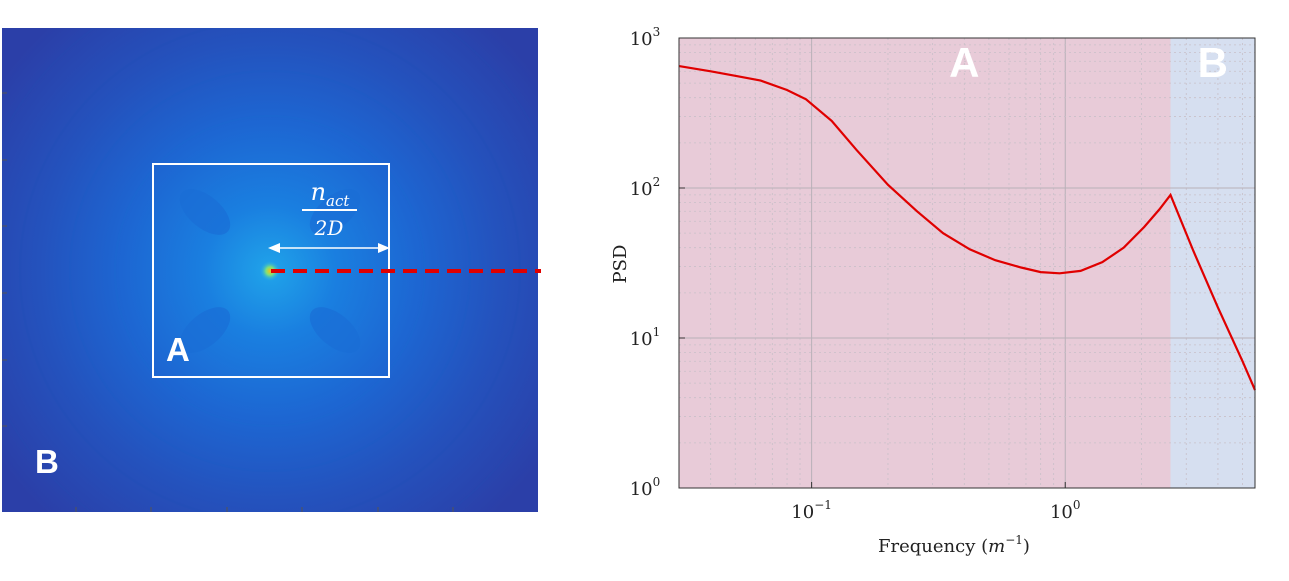 This screenshot has height=581, width=1289. Describe the element at coordinates (927, 546) in the screenshot. I see `x-axis-label-text: Frequency` at that location.